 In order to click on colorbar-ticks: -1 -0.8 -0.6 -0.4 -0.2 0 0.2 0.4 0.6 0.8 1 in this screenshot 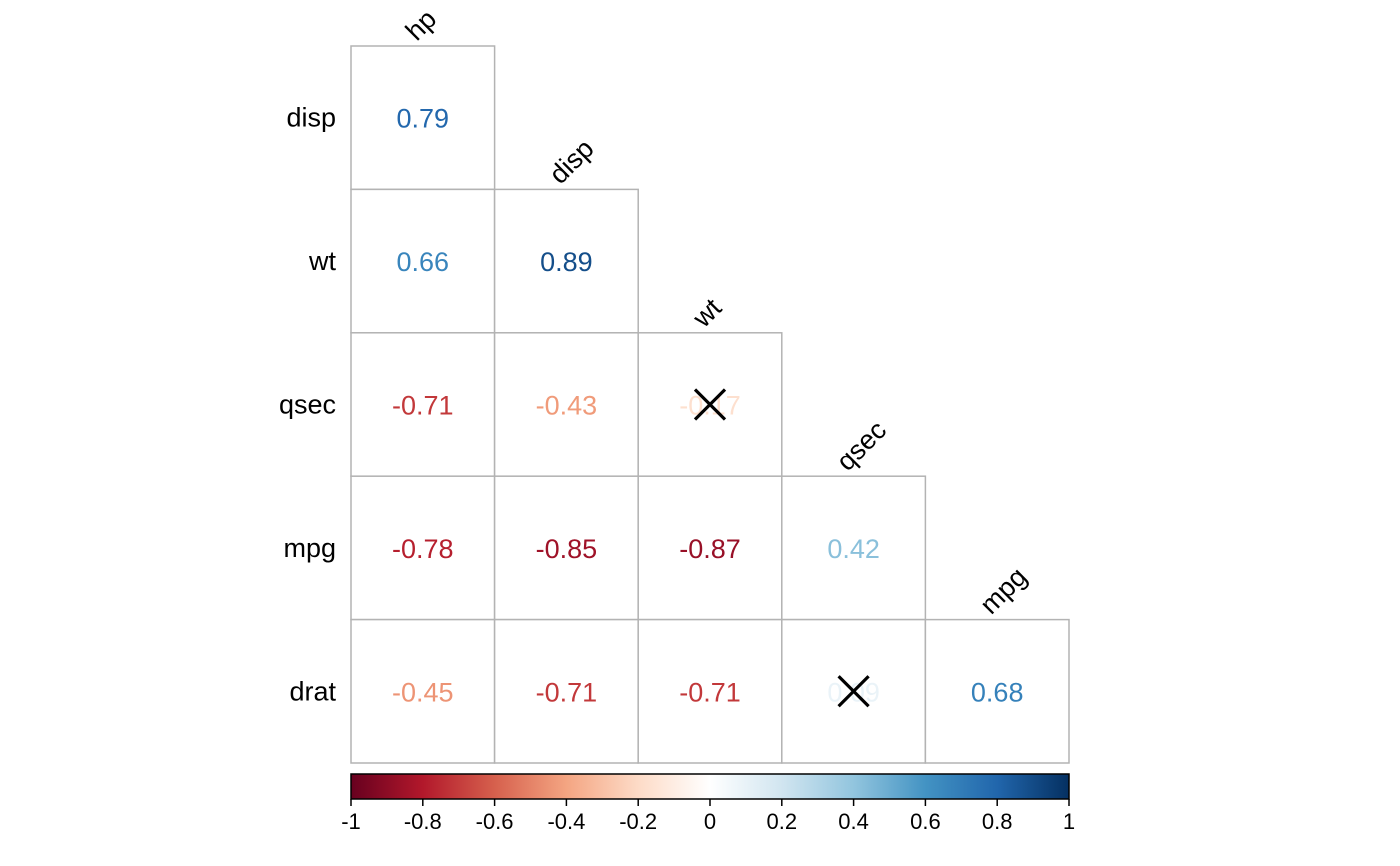, I will do `click(708, 816)`.